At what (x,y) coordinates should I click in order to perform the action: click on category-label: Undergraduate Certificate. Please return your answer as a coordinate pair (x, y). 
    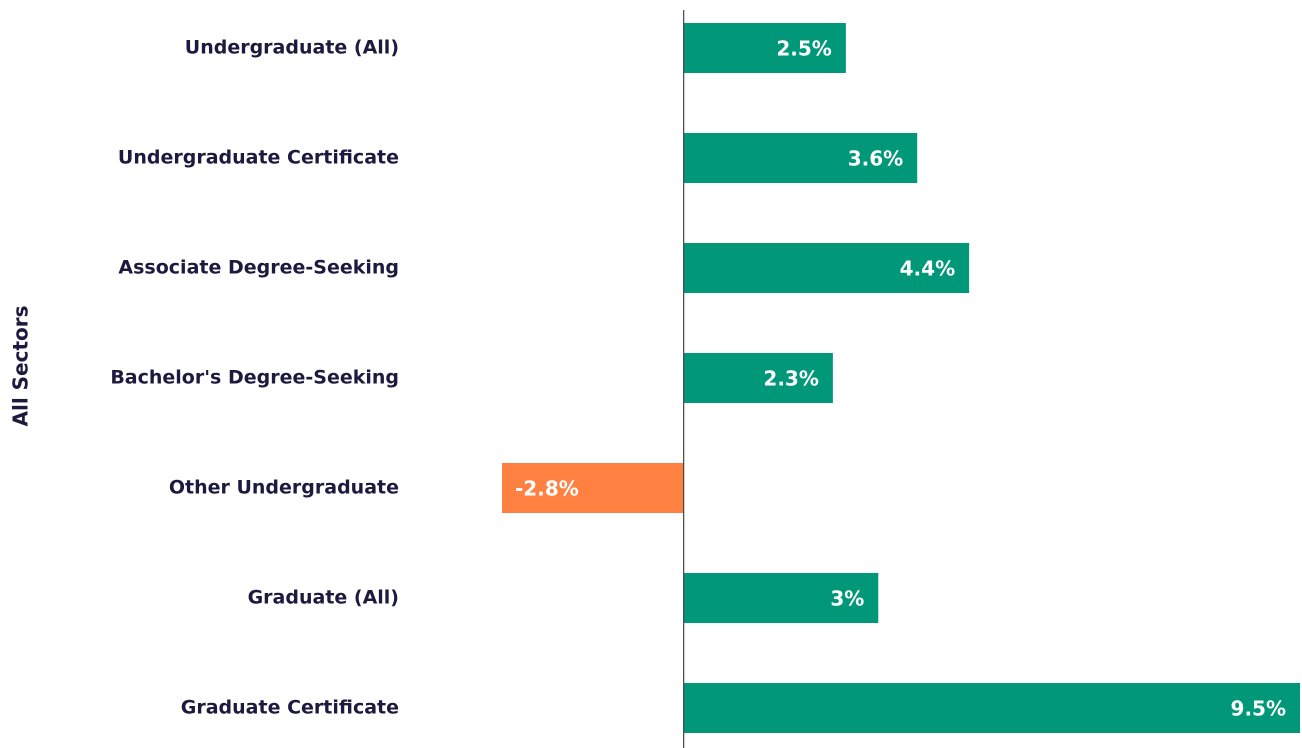
    Looking at the image, I should click on (258, 158).